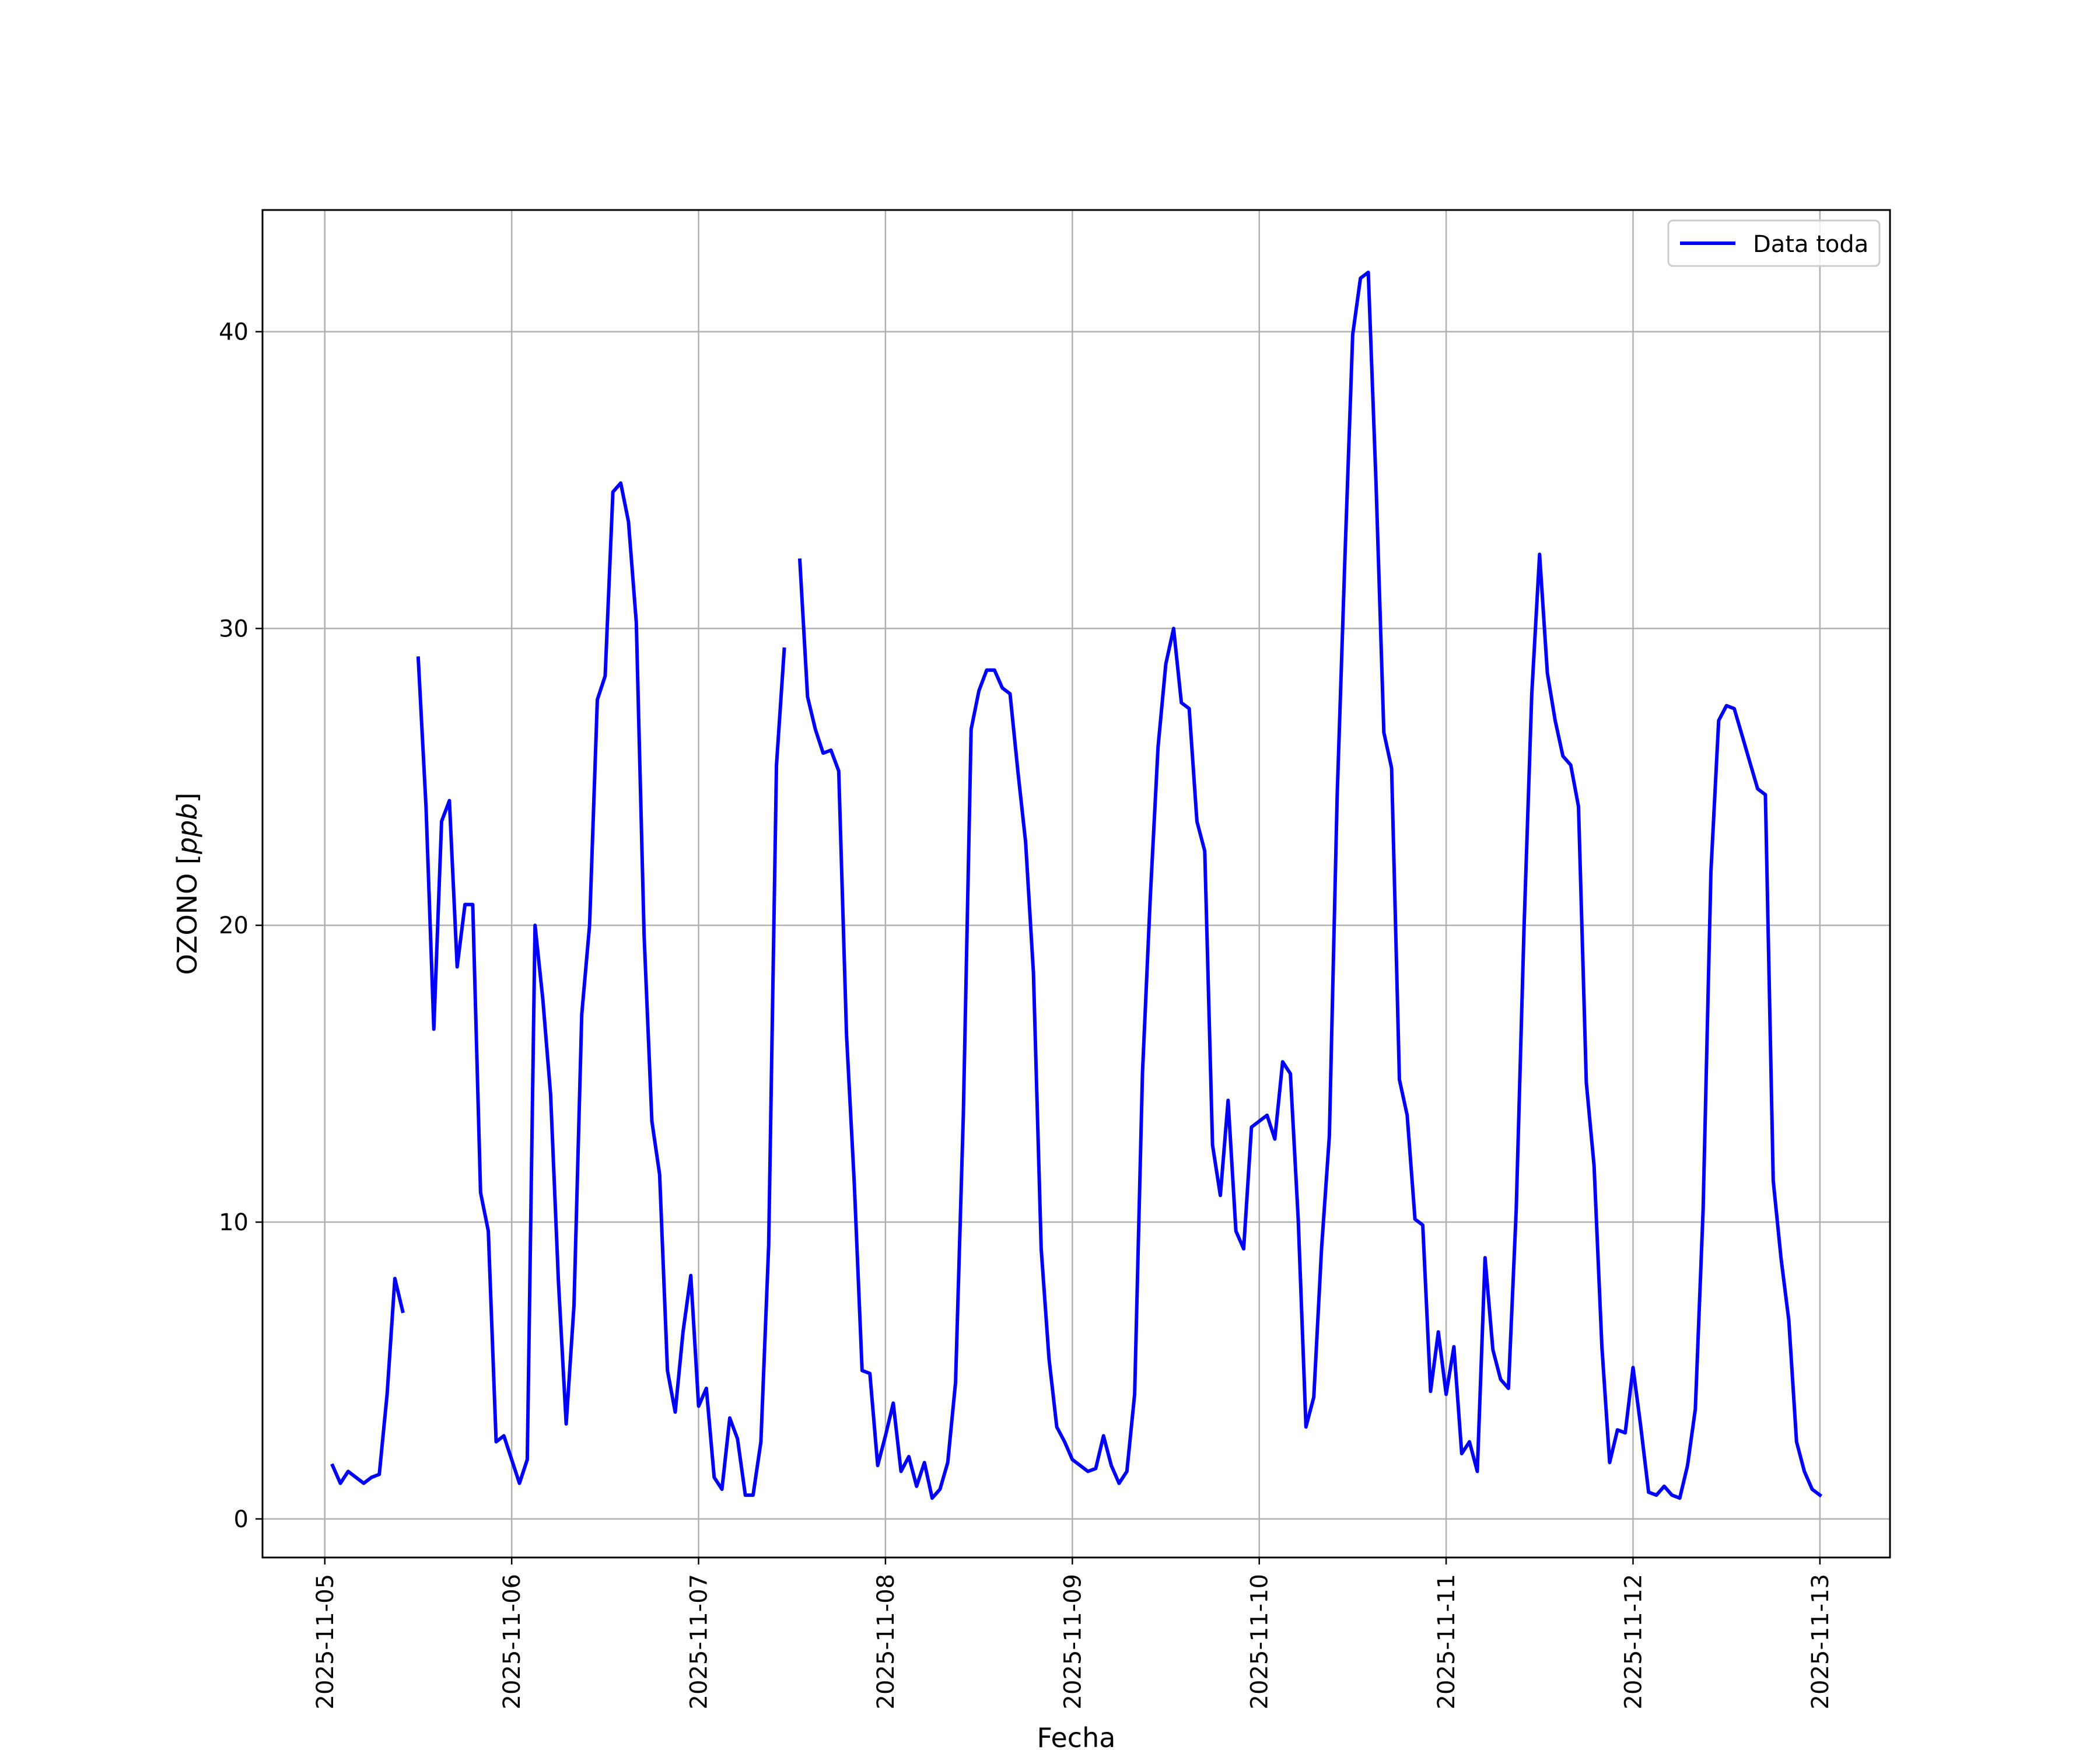  What do you see at coordinates (234, 628) in the screenshot?
I see `y-tick-label: 30` at bounding box center [234, 628].